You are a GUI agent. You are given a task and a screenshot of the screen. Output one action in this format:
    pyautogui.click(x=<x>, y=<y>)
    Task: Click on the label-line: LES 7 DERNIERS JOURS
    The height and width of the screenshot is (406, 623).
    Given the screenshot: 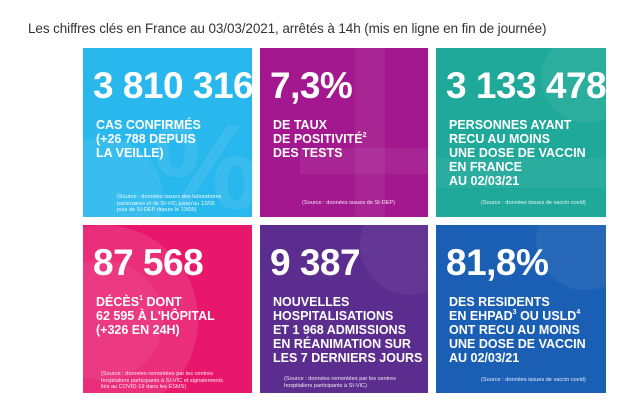 What is the action you would take?
    pyautogui.click(x=348, y=358)
    